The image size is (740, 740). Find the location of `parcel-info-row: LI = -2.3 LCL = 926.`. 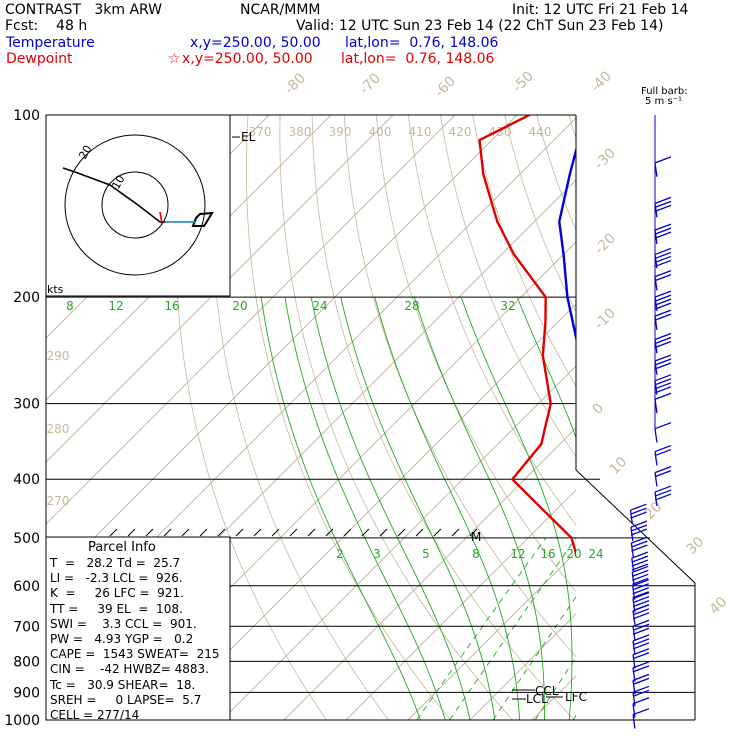

parcel-info-row: LI = -2.3 LCL = 926. is located at coordinates (116, 578).